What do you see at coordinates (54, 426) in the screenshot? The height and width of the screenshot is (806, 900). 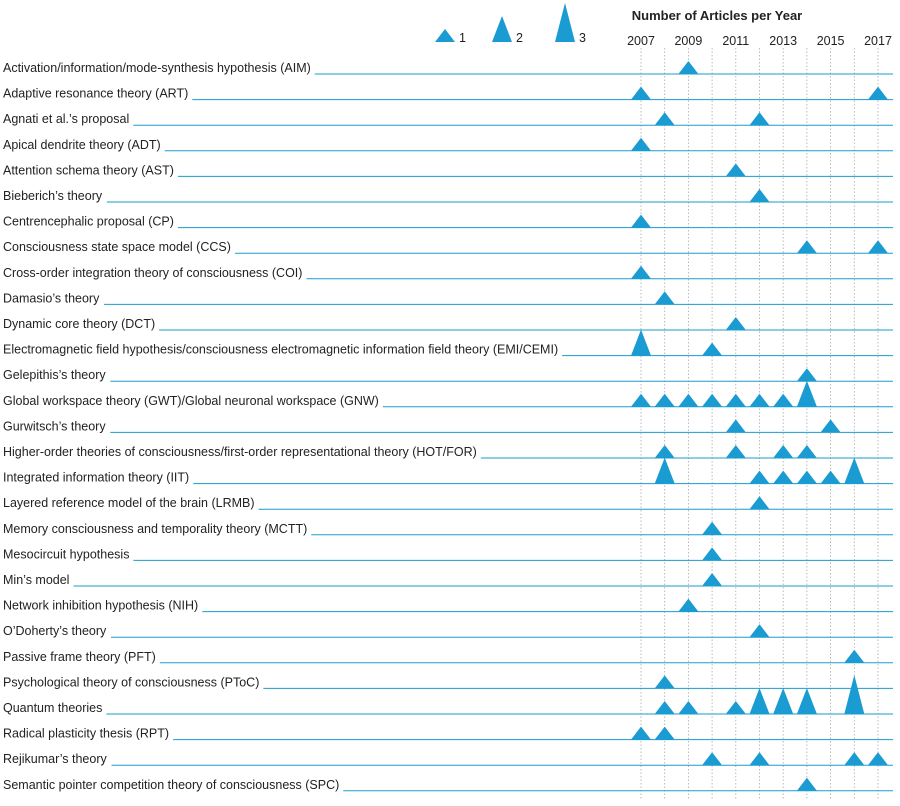 I see `row-label: Gurwitsch’s theory` at bounding box center [54, 426].